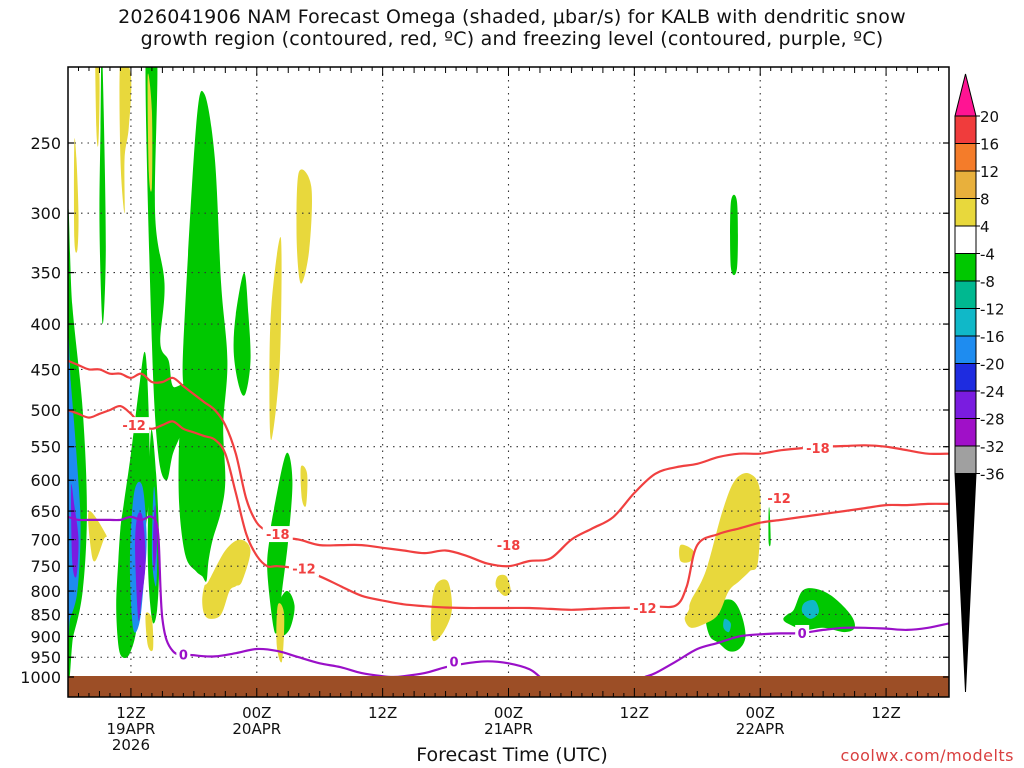  Describe the element at coordinates (256, 729) in the screenshot. I see `x-tick-label: 20APR` at that location.